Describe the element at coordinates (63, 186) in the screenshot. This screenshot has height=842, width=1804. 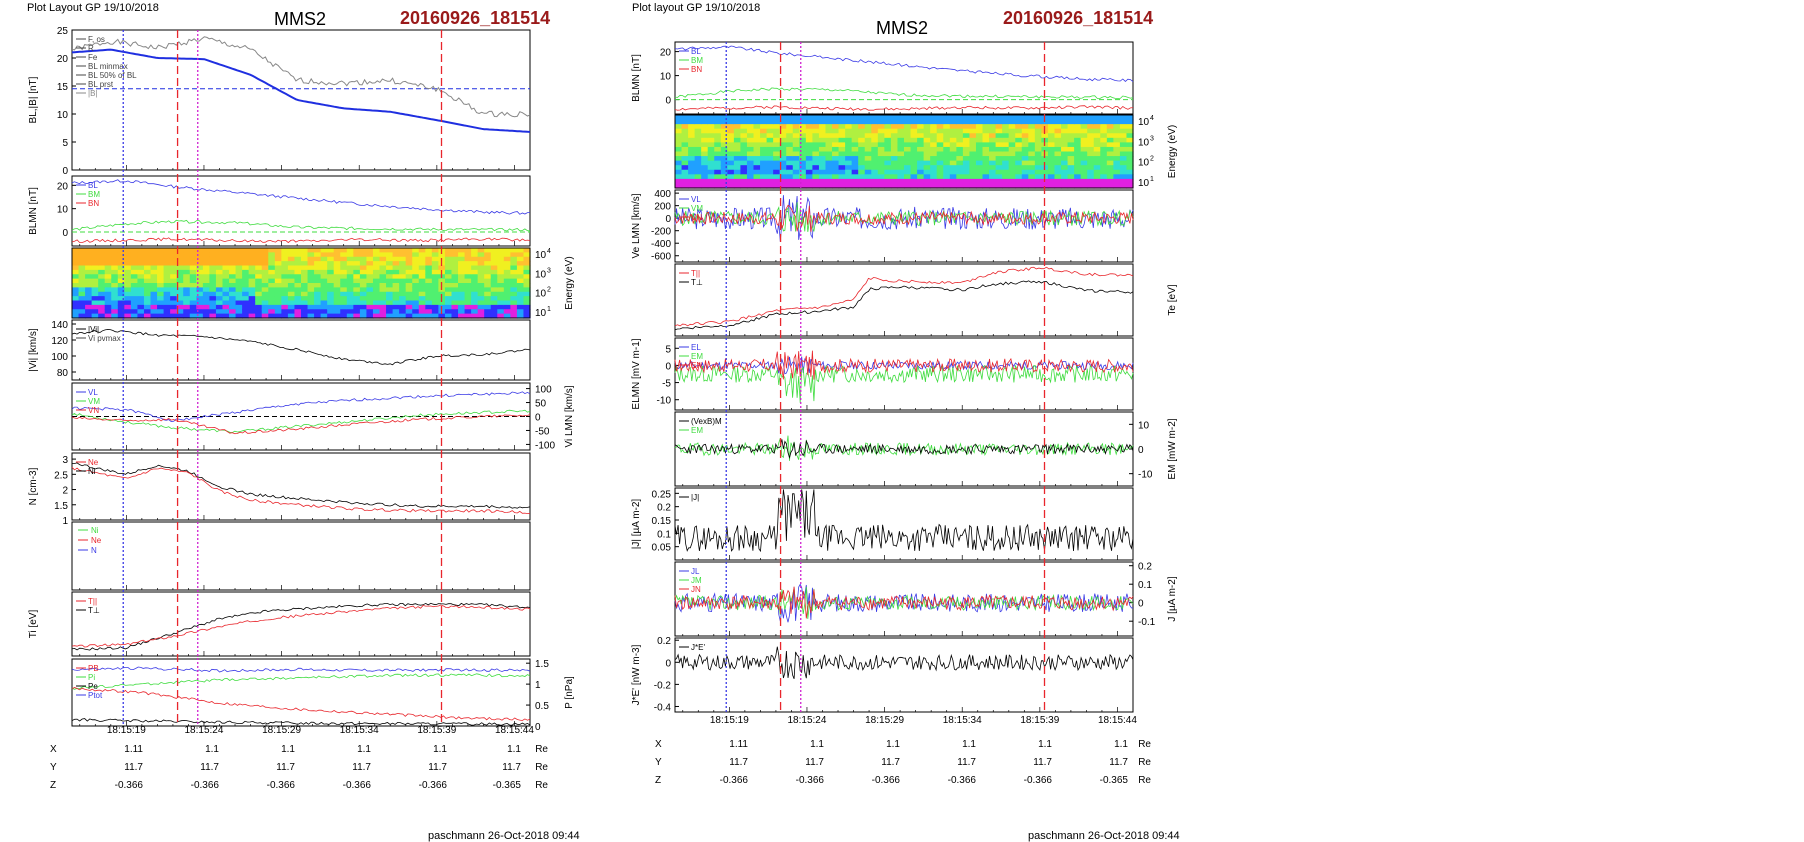
I see `left-panel-2-ytick-label: 20` at that location.